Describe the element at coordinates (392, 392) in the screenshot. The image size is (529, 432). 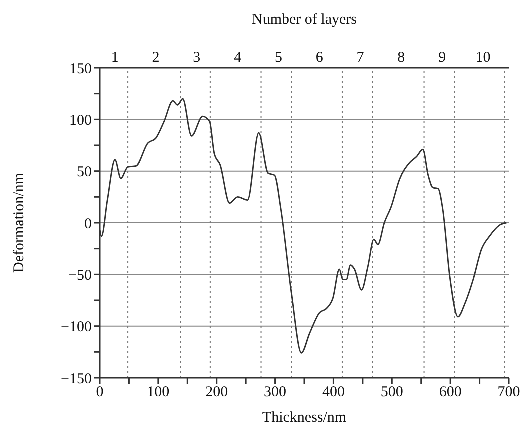
I see `x-tick-label: 500` at that location.